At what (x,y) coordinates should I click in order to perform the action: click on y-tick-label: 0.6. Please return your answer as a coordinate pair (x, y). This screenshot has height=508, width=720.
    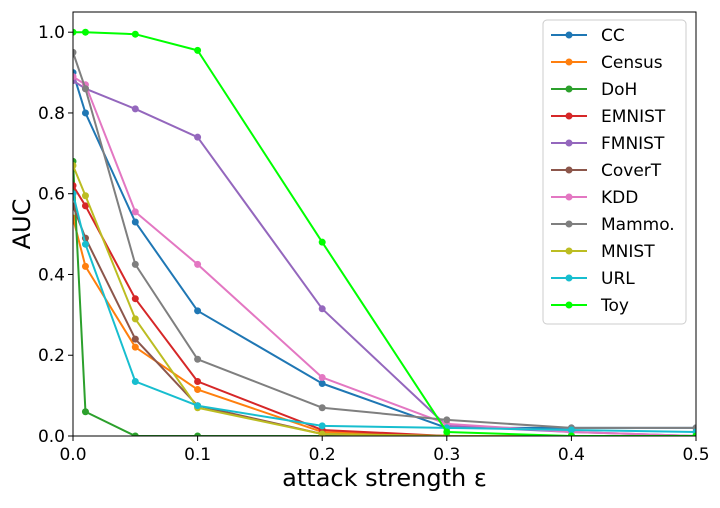
    Looking at the image, I should click on (51, 195).